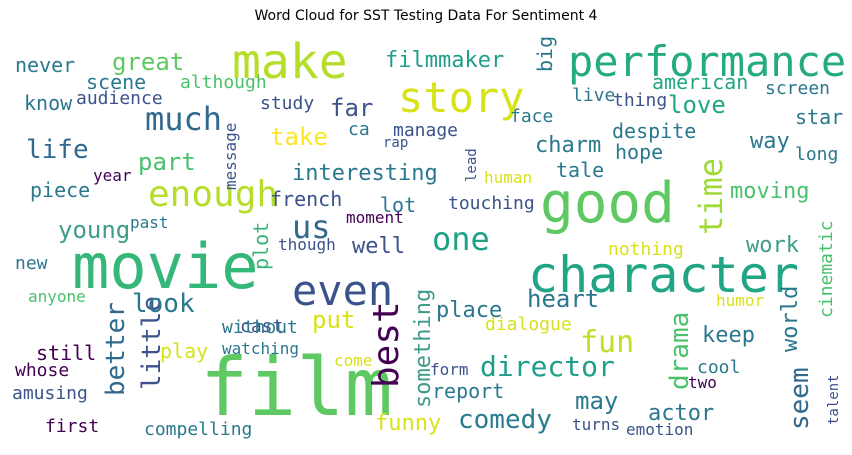 The height and width of the screenshot is (455, 852). Describe the element at coordinates (718, 367) in the screenshot. I see `word-cool: cool` at that location.